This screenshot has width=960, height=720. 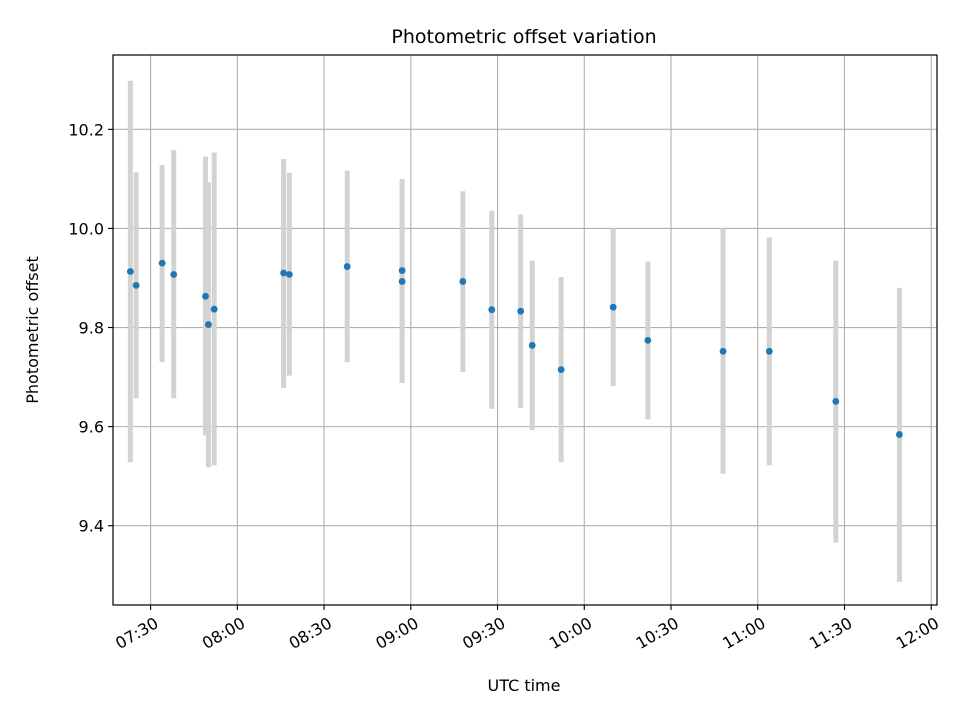 I want to click on y-tick-label: 9.4, so click(x=91, y=526).